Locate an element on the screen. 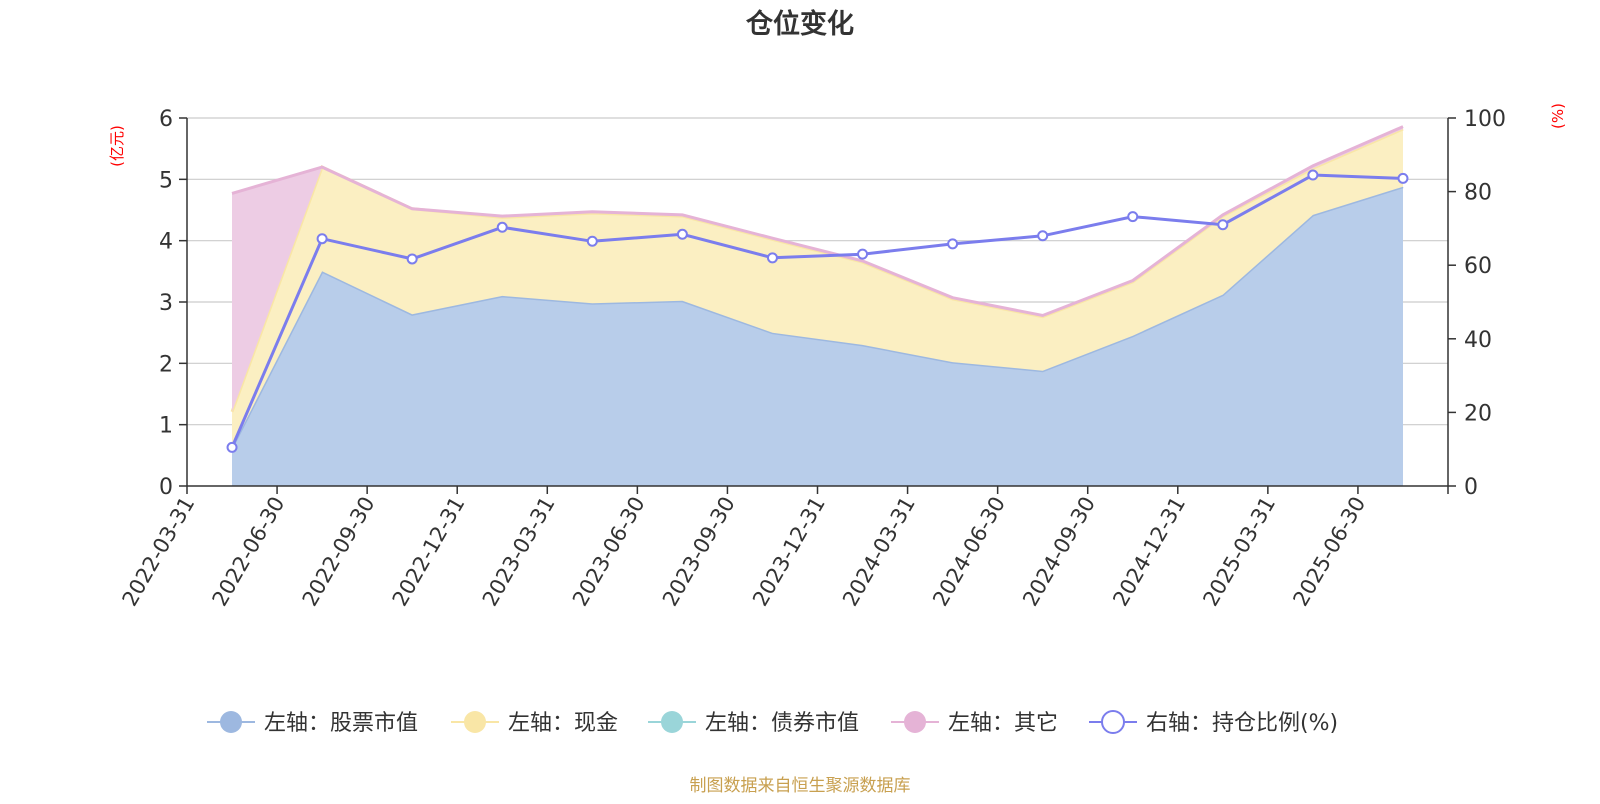 The width and height of the screenshot is (1600, 804). x-tick-label: 2022-09-30 is located at coordinates (339, 552).